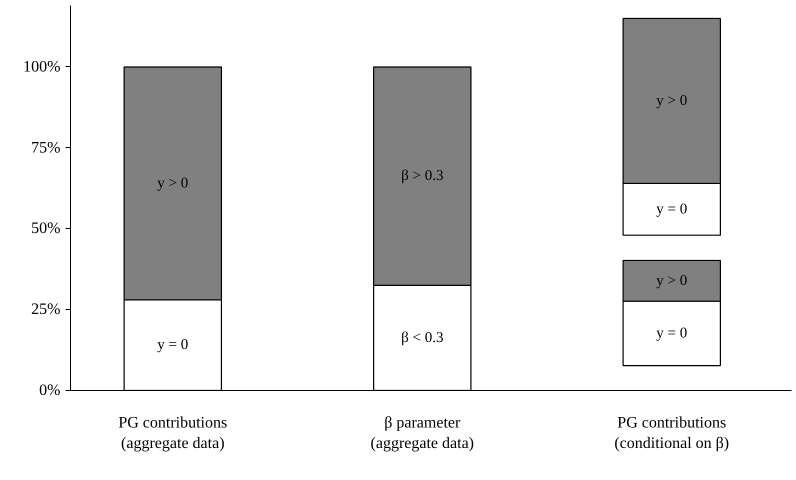 The image size is (796, 480). Describe the element at coordinates (49, 390) in the screenshot. I see `y-tick-label: 0%` at that location.